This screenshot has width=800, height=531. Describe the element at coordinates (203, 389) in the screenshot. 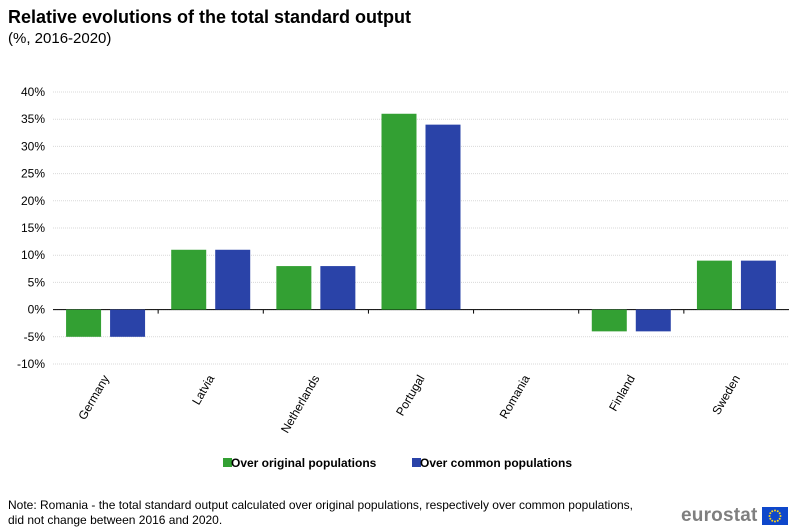

I see `x-category-label: Latvia` at that location.